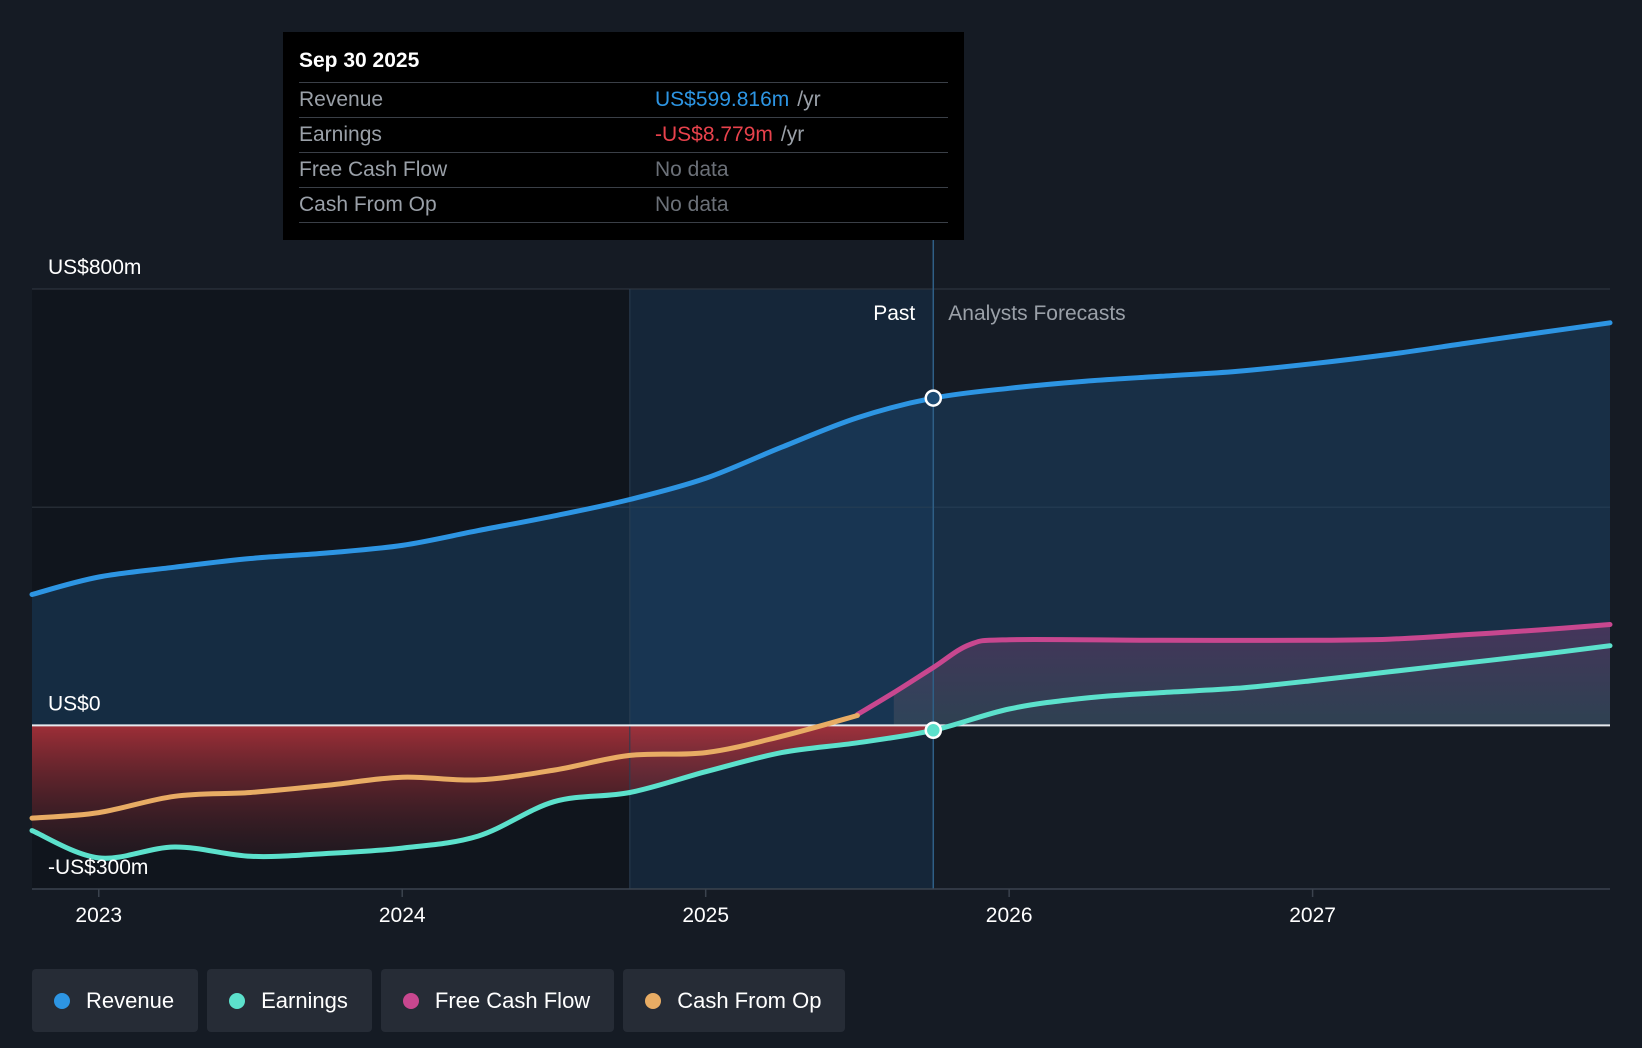 This screenshot has width=1642, height=1048. I want to click on markers, so click(933, 564).